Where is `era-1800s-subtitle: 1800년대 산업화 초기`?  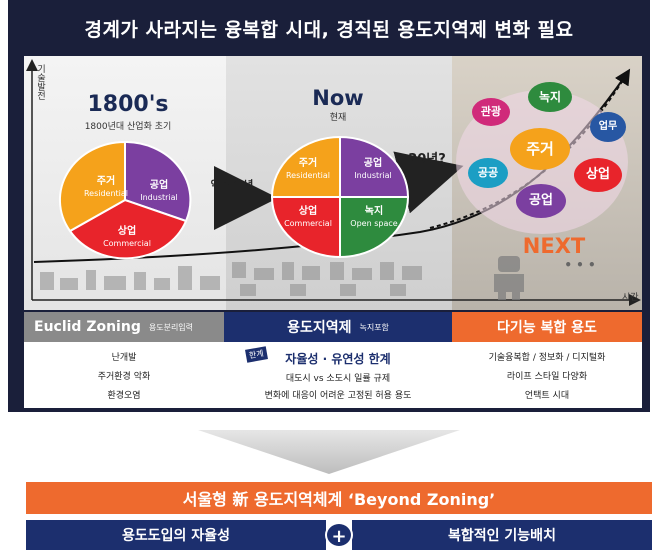
era-1800s-subtitle: 1800년대 산업화 초기 is located at coordinates (128, 127).